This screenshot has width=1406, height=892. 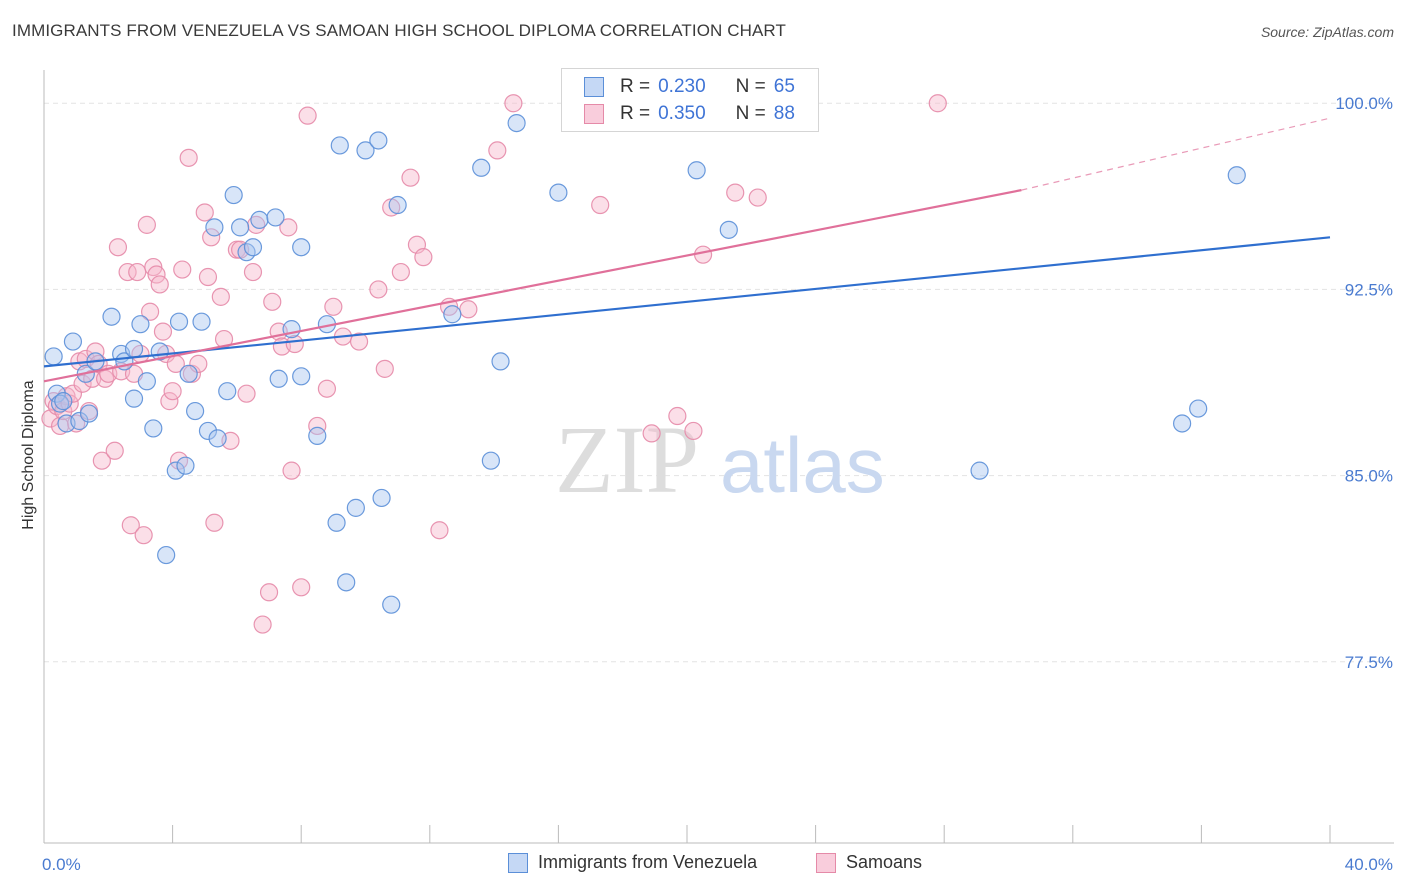 What do you see at coordinates (648, 862) in the screenshot?
I see `legend-label-venezuela: Immigrants from Venezuela` at bounding box center [648, 862].